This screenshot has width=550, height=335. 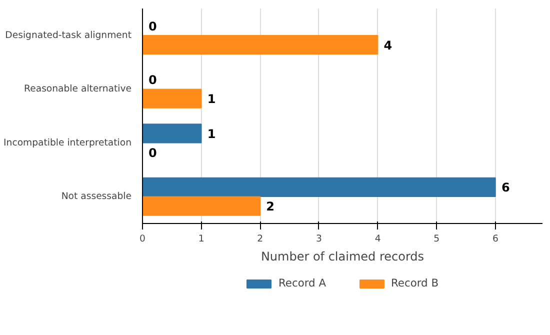 I want to click on y-tick-label: Reasonable alternative, so click(x=78, y=89).